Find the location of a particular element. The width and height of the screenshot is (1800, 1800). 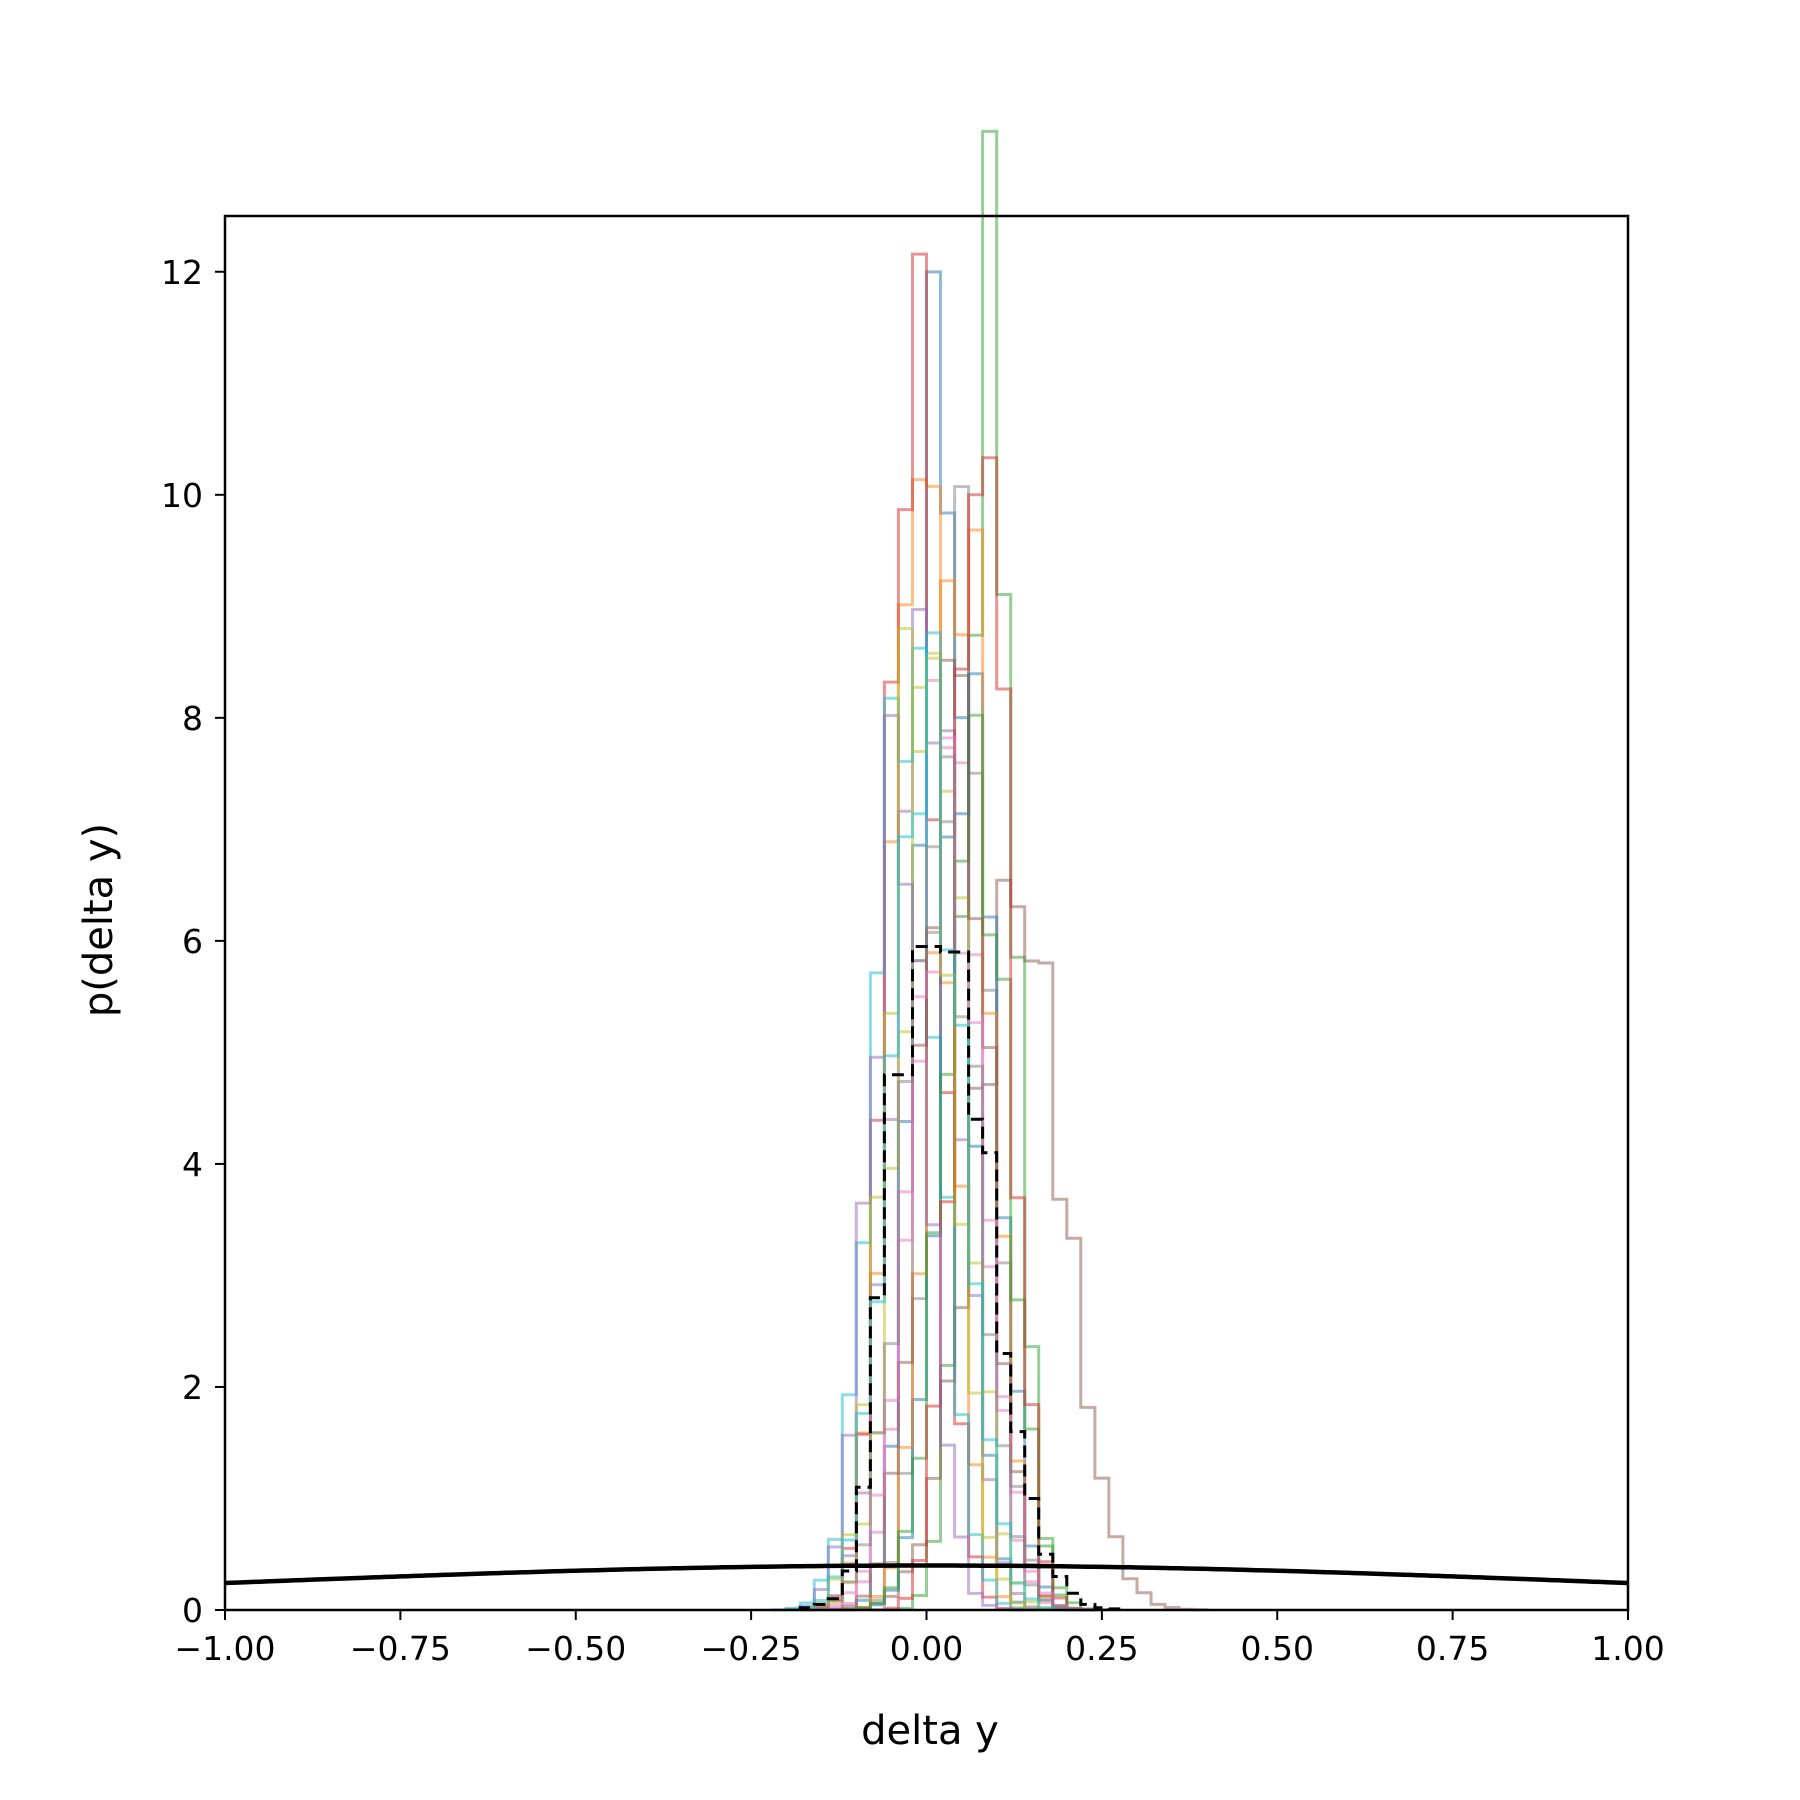

x-tick-label: 0.50 is located at coordinates (1277, 1648).